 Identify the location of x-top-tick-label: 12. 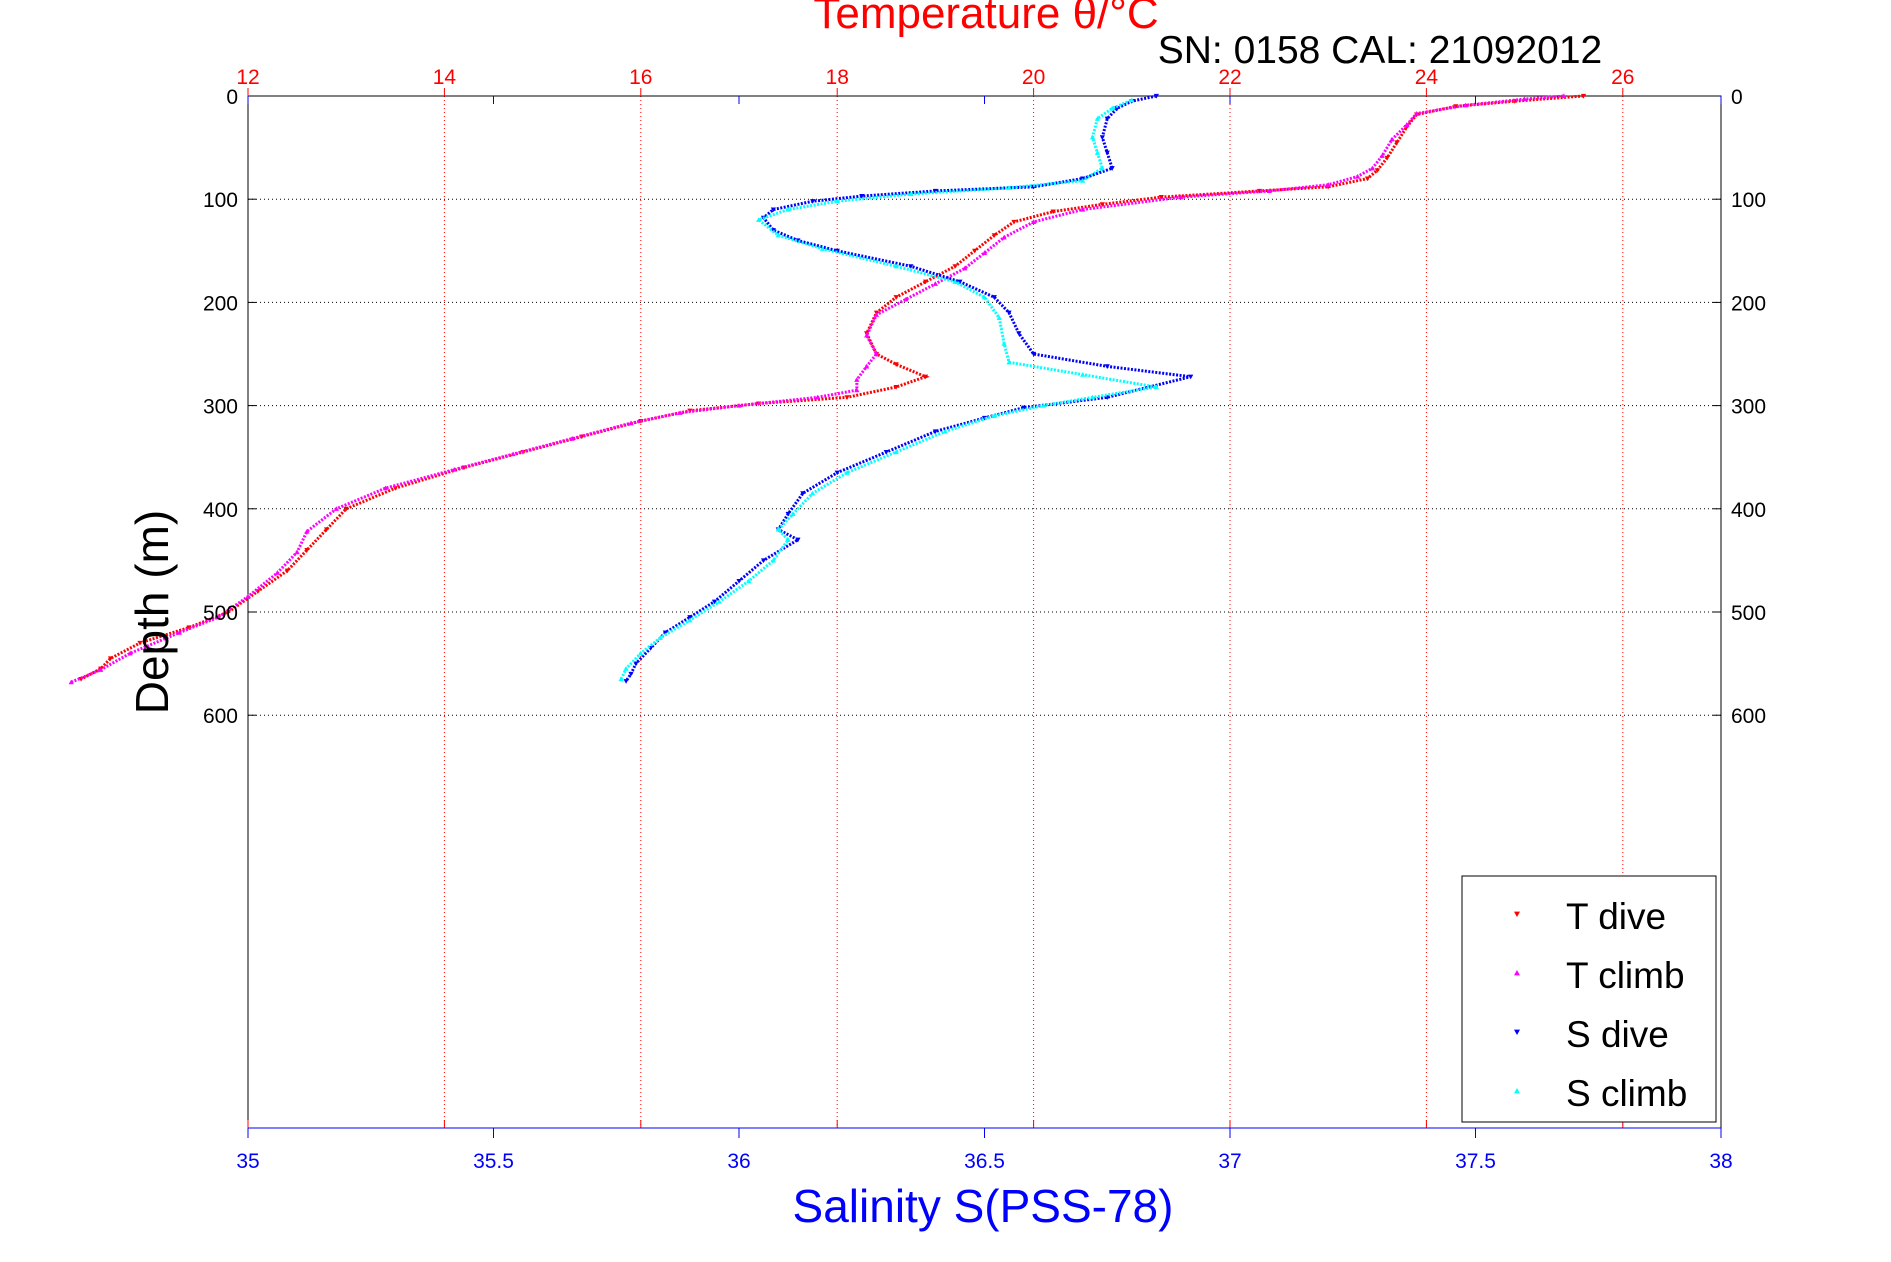
(247, 77).